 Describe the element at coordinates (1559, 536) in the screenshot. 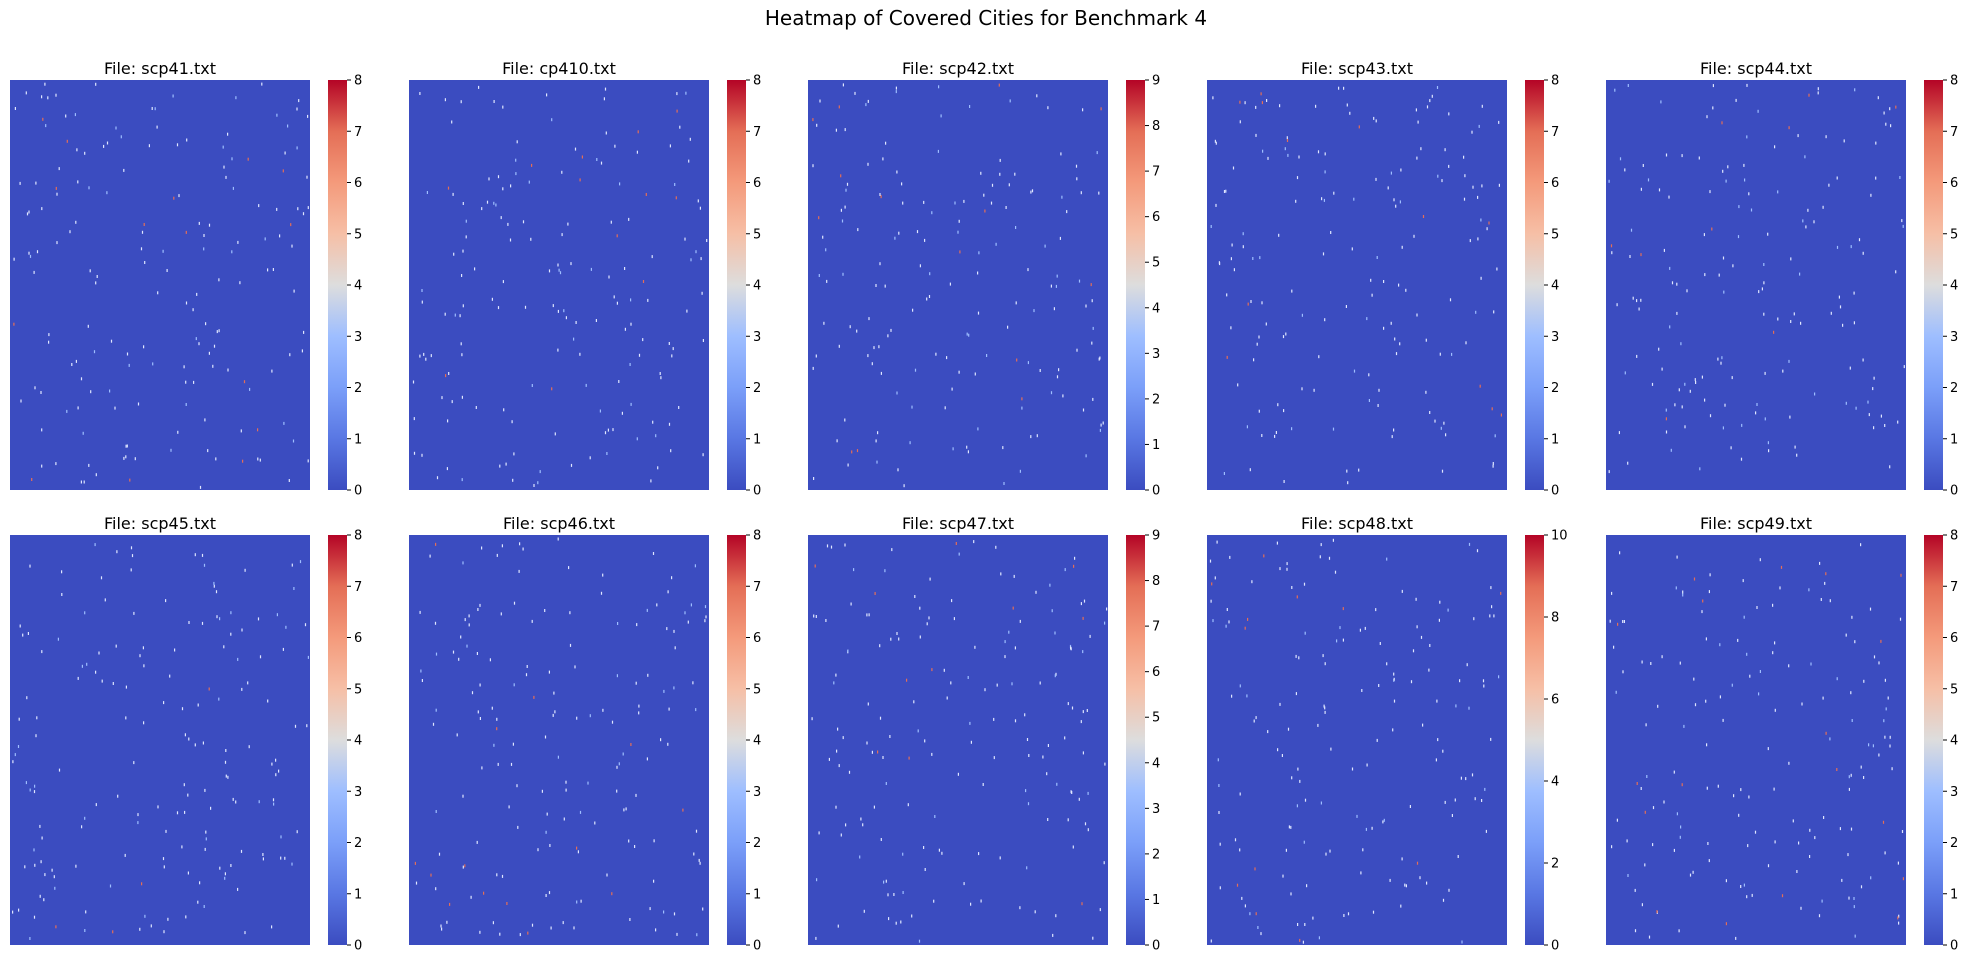

I see `colorbar-tick-label: 10` at that location.